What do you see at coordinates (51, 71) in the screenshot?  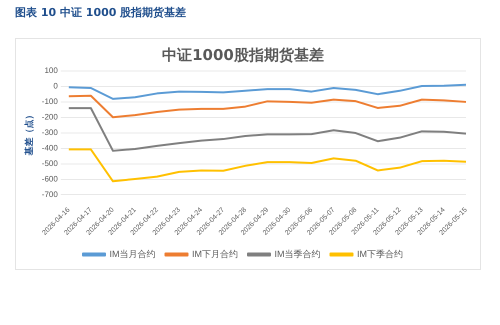 I see `y-tick-label: 100` at bounding box center [51, 71].